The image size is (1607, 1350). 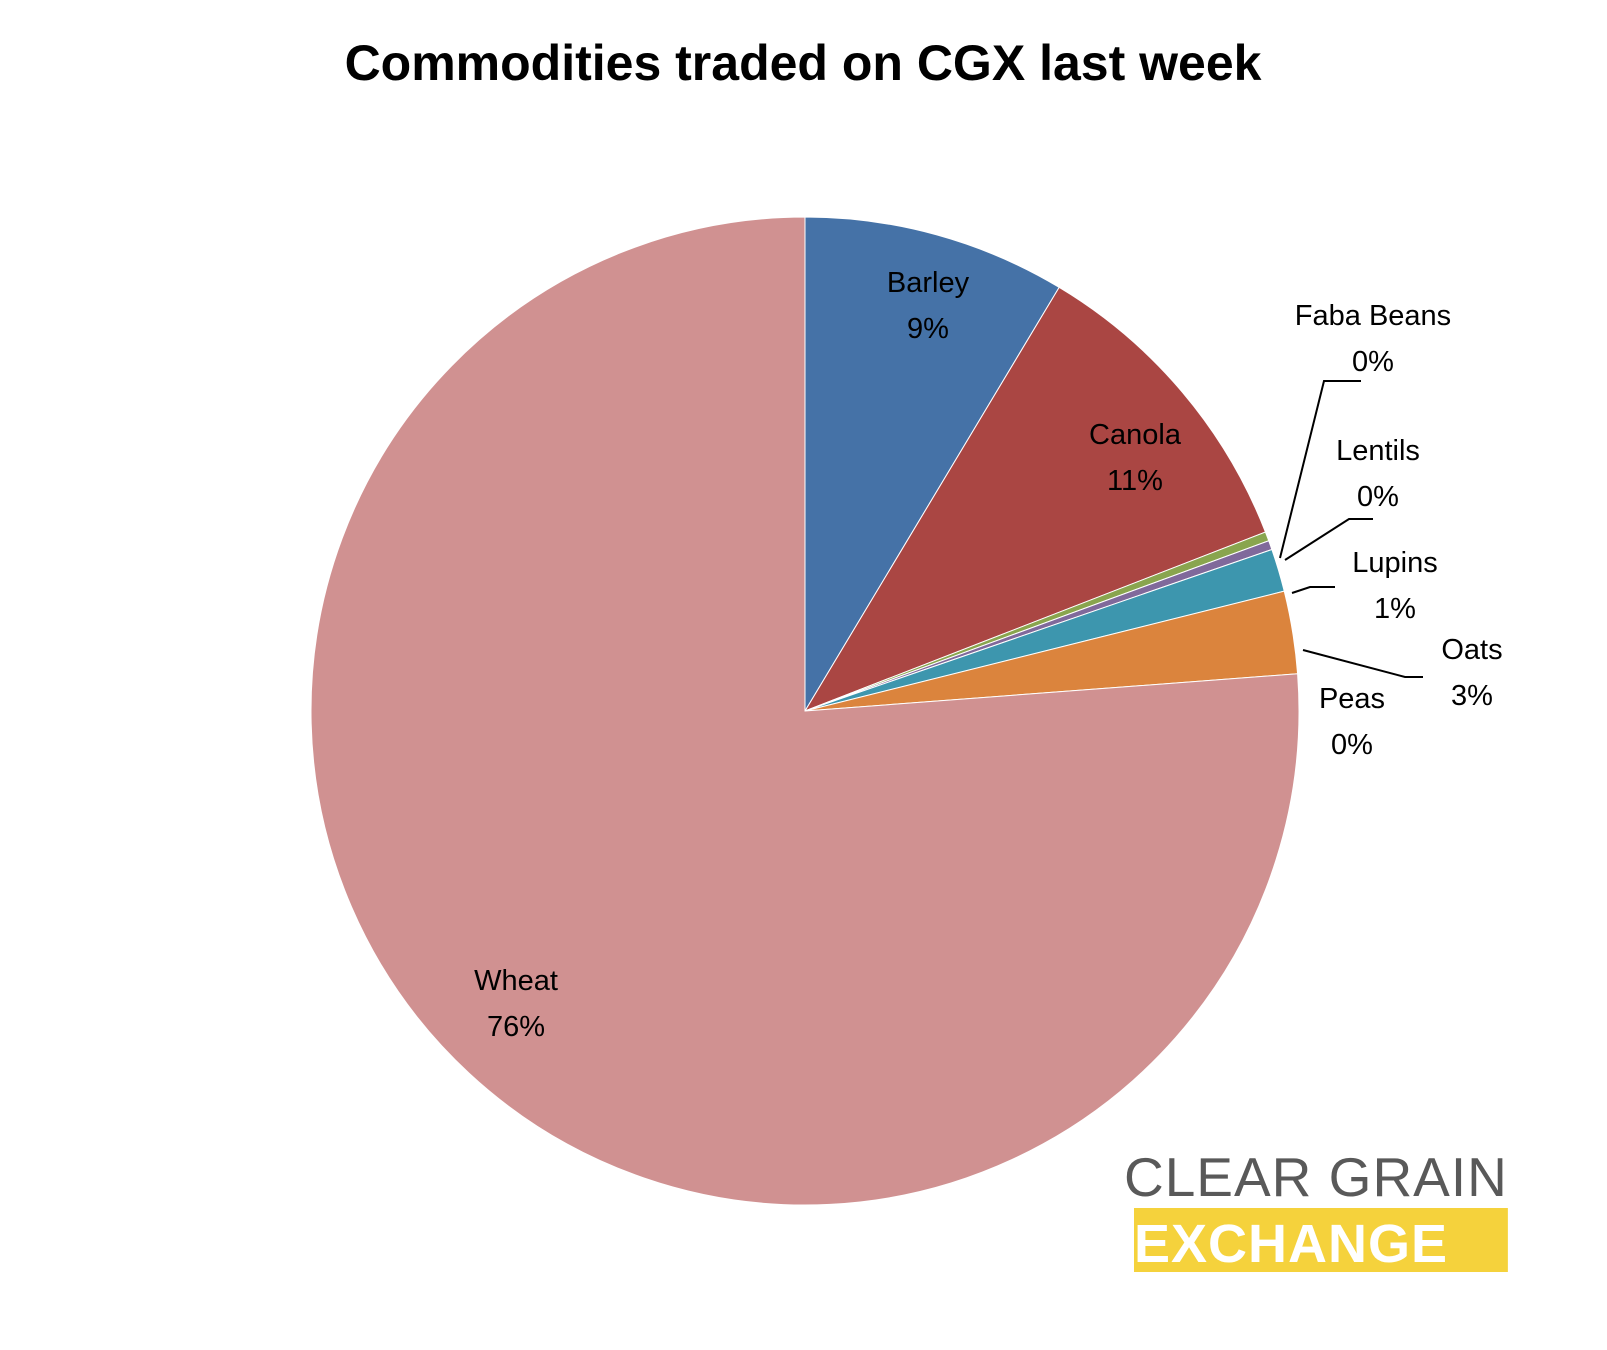 What do you see at coordinates (1362, 663) in the screenshot?
I see `leader-line-oats` at bounding box center [1362, 663].